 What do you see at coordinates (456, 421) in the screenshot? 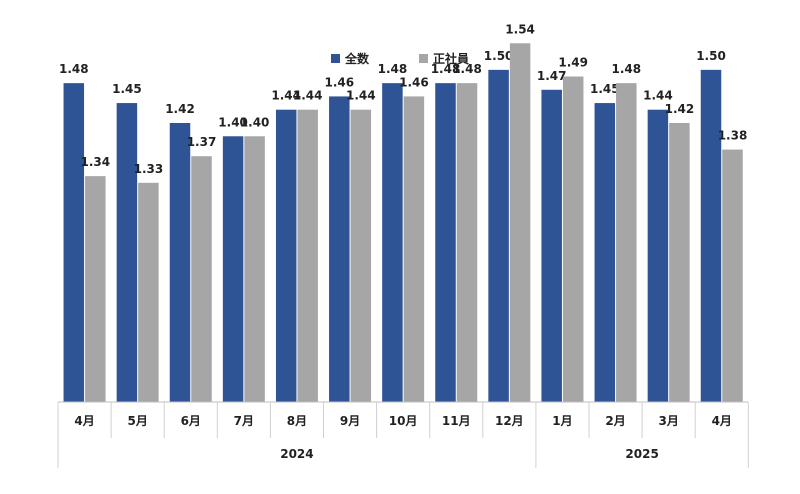
I see `x-tick-label: 11月` at bounding box center [456, 421].